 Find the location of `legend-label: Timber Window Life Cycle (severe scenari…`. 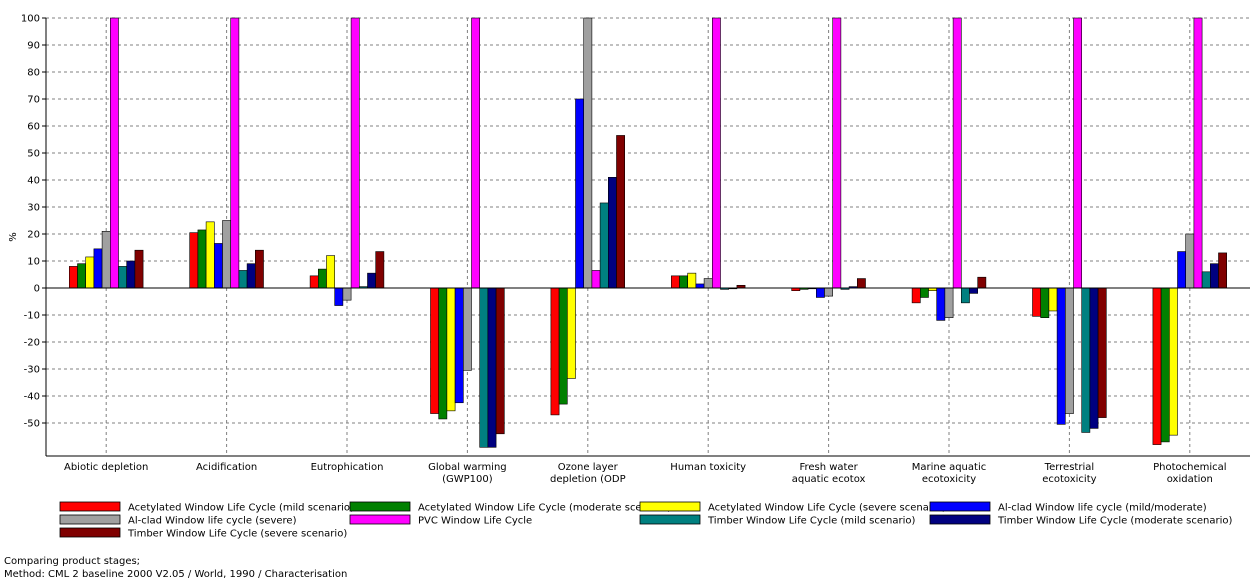

legend-label: Timber Window Life Cycle (severe scenari… is located at coordinates (237, 534).